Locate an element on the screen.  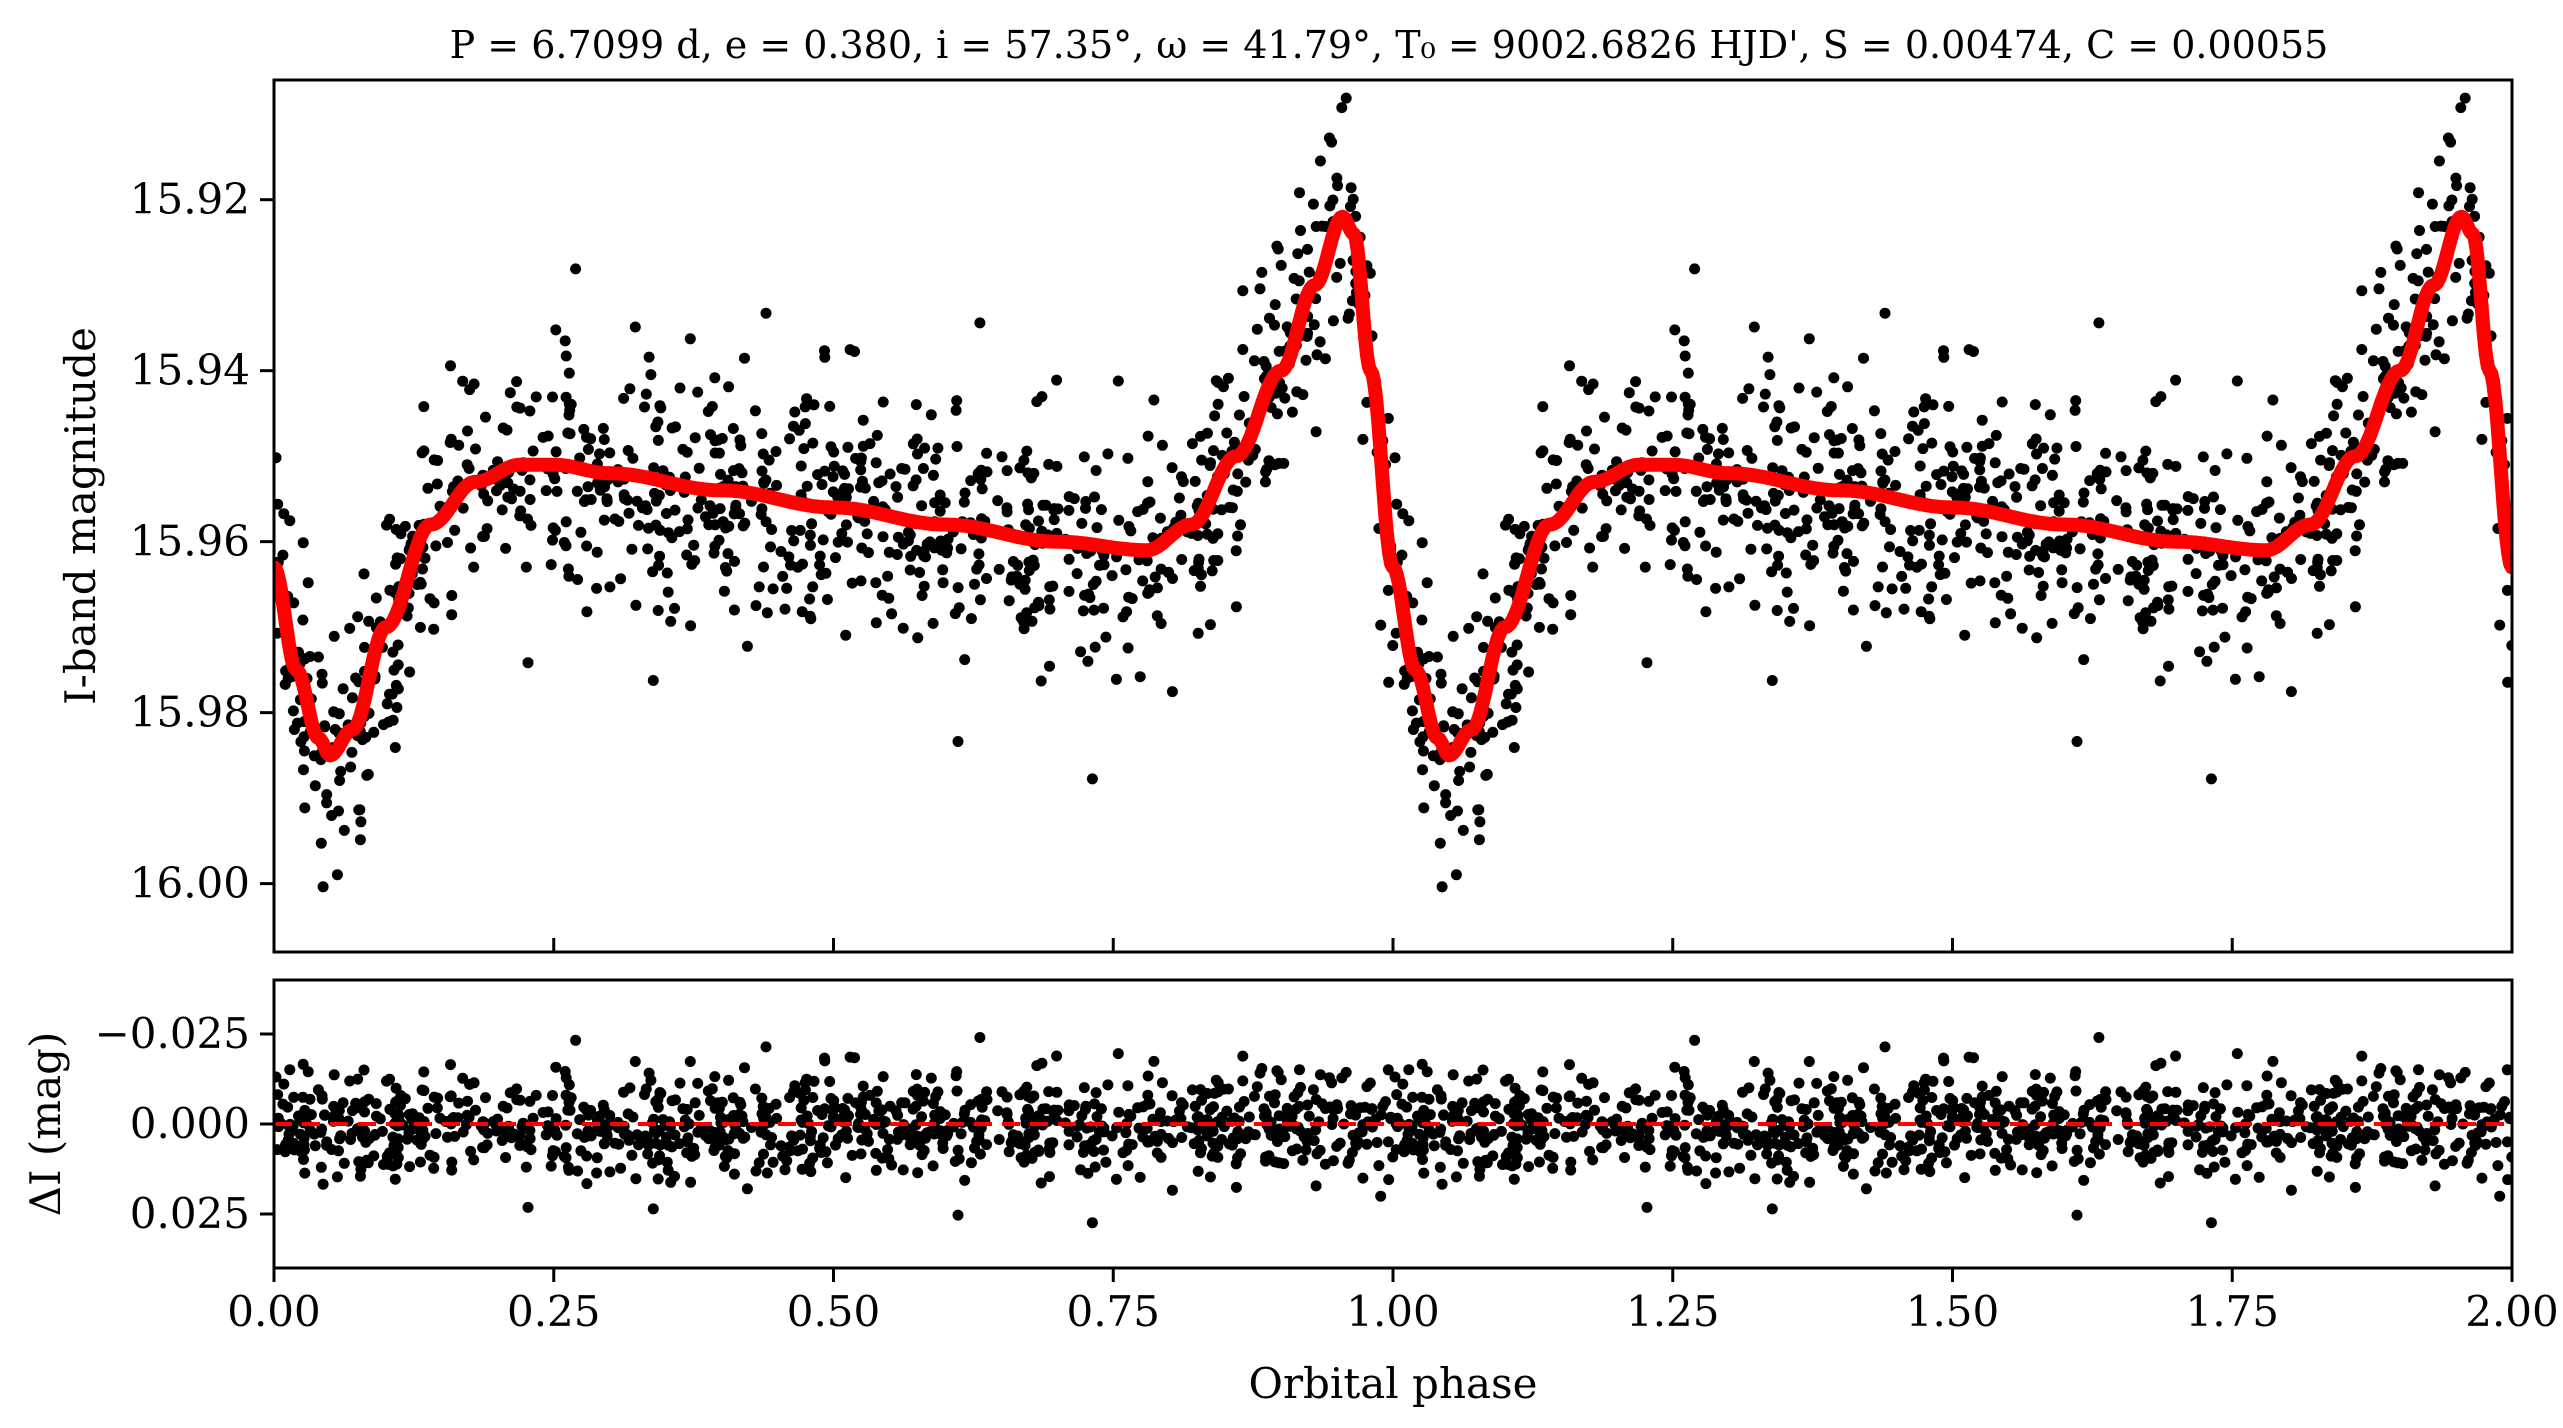
bottom-ytick-label: 0.000 is located at coordinates (190, 1123).